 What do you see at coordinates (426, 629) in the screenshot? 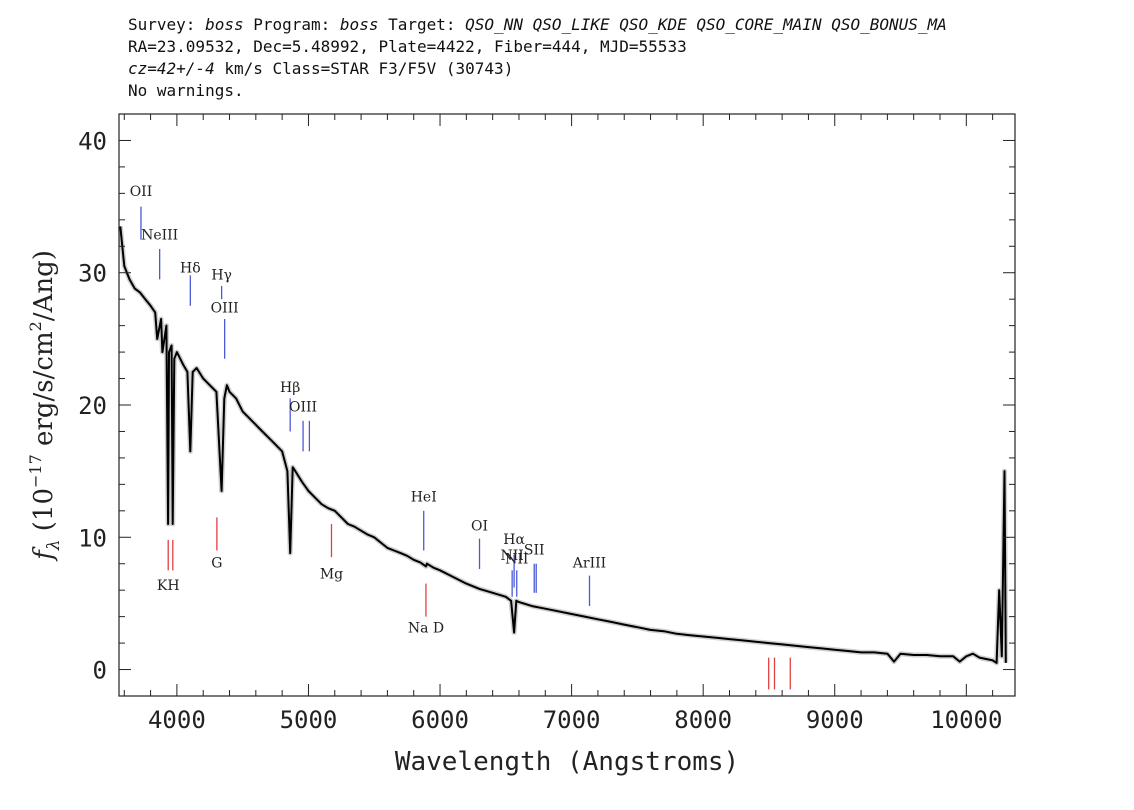
I see `absorption-label-nad: Na D` at bounding box center [426, 629].